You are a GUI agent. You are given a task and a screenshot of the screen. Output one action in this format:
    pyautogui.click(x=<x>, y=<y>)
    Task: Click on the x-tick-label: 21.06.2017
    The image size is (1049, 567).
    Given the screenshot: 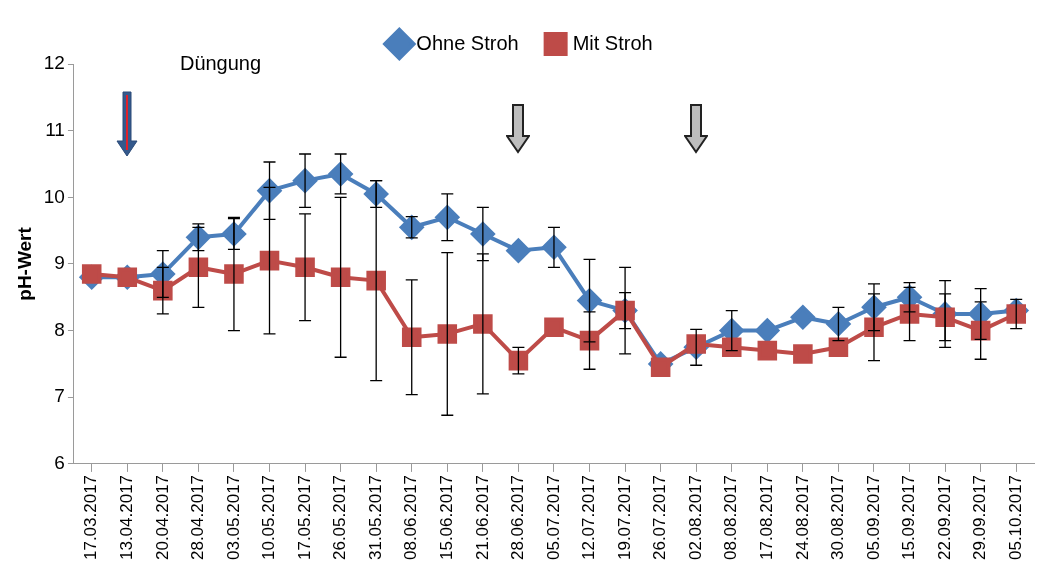 What is the action you would take?
    pyautogui.click(x=482, y=517)
    